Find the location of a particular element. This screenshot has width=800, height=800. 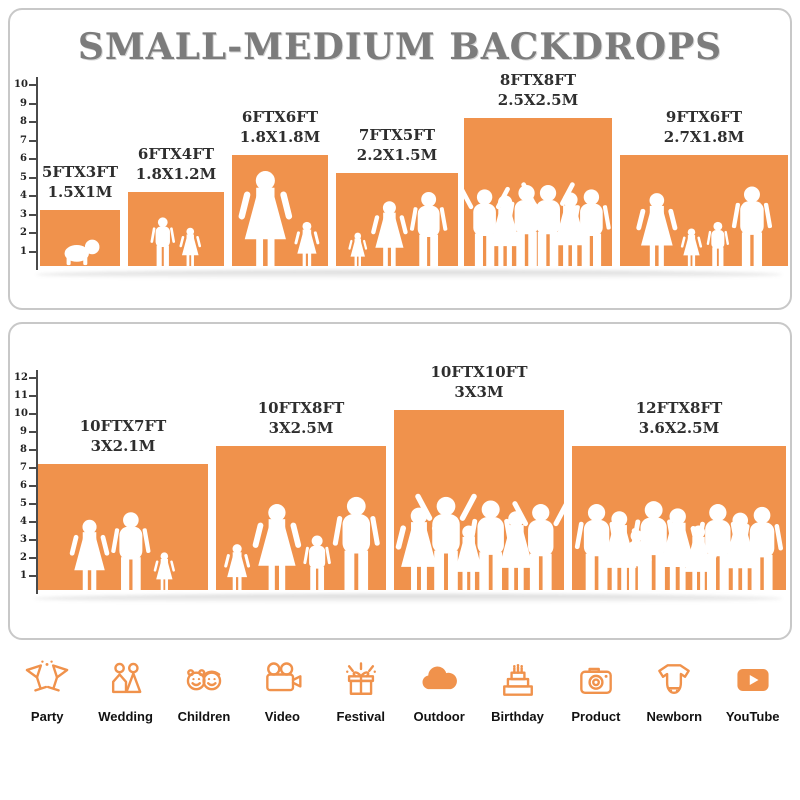

category-label: Newborn is located at coordinates (674, 716).